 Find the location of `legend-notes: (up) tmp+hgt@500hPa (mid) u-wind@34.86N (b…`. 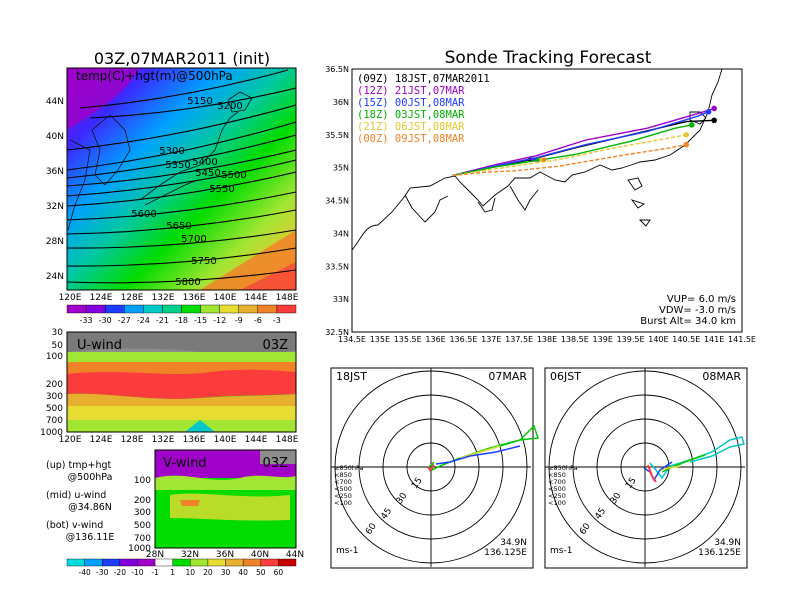

legend-notes: (up) tmp+hgt@500hPa (mid) u-wind@34.86N (b… is located at coordinates (80, 501).